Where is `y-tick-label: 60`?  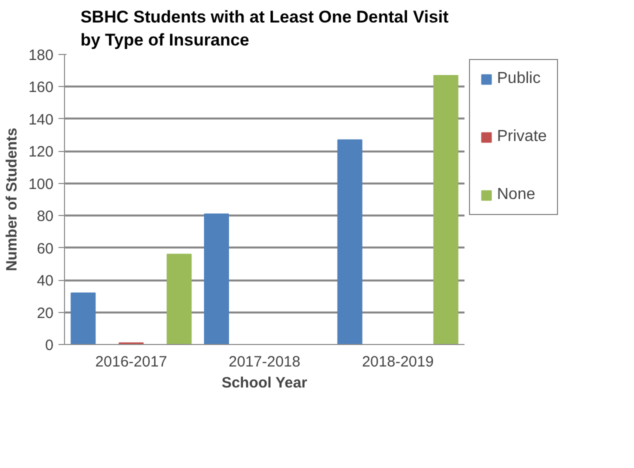
y-tick-label: 60 is located at coordinates (45, 249).